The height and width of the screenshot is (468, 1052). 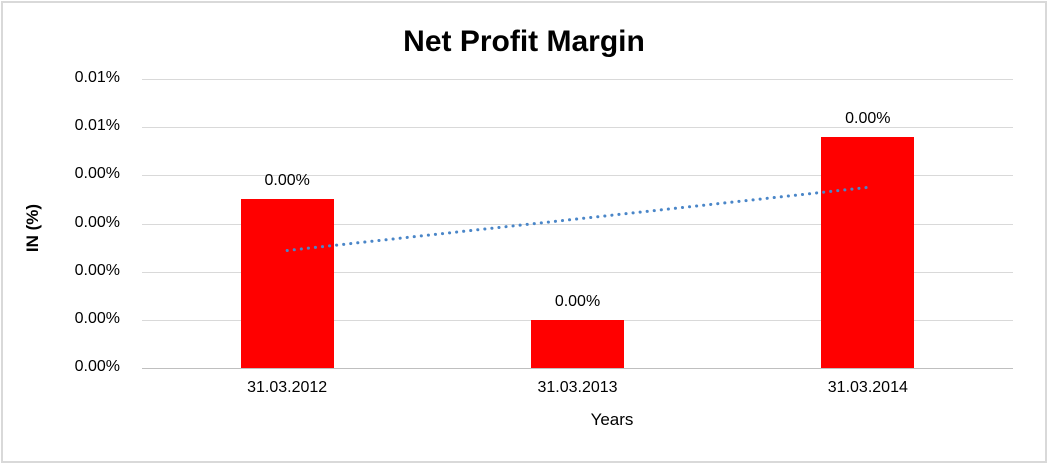 I want to click on x-category-label: 31.03.2012, so click(x=287, y=387).